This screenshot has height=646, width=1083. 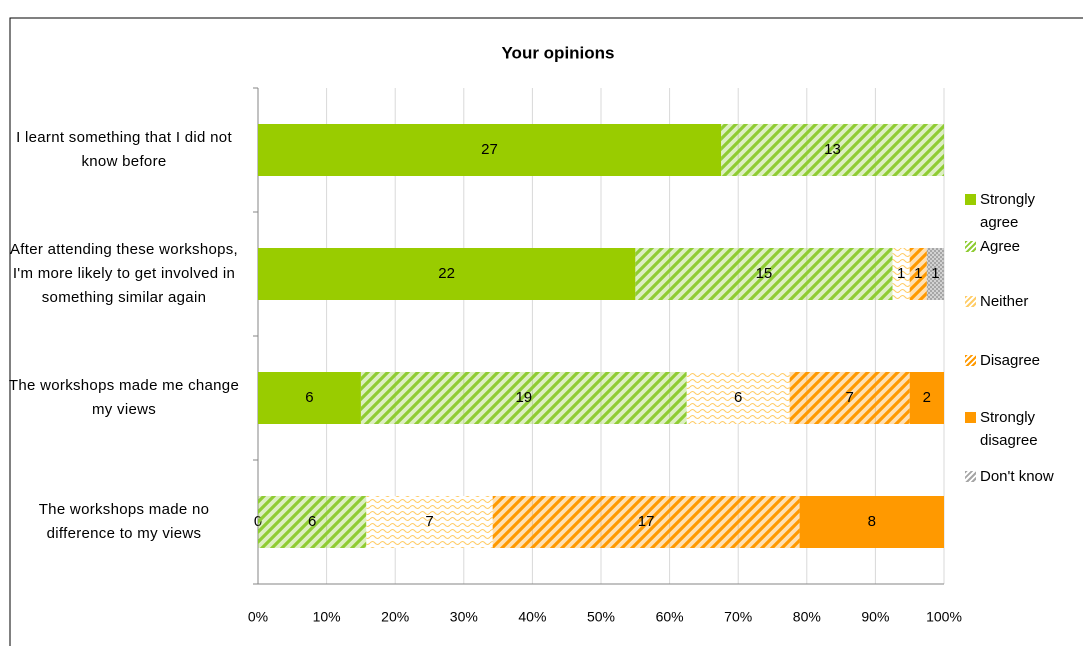 I want to click on data-label: 17, so click(x=646, y=521).